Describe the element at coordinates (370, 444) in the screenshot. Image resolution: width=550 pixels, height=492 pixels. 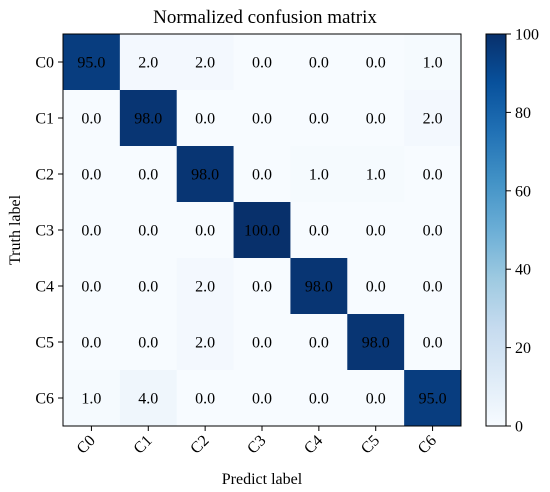
I see `x-tick-label: C5` at that location.